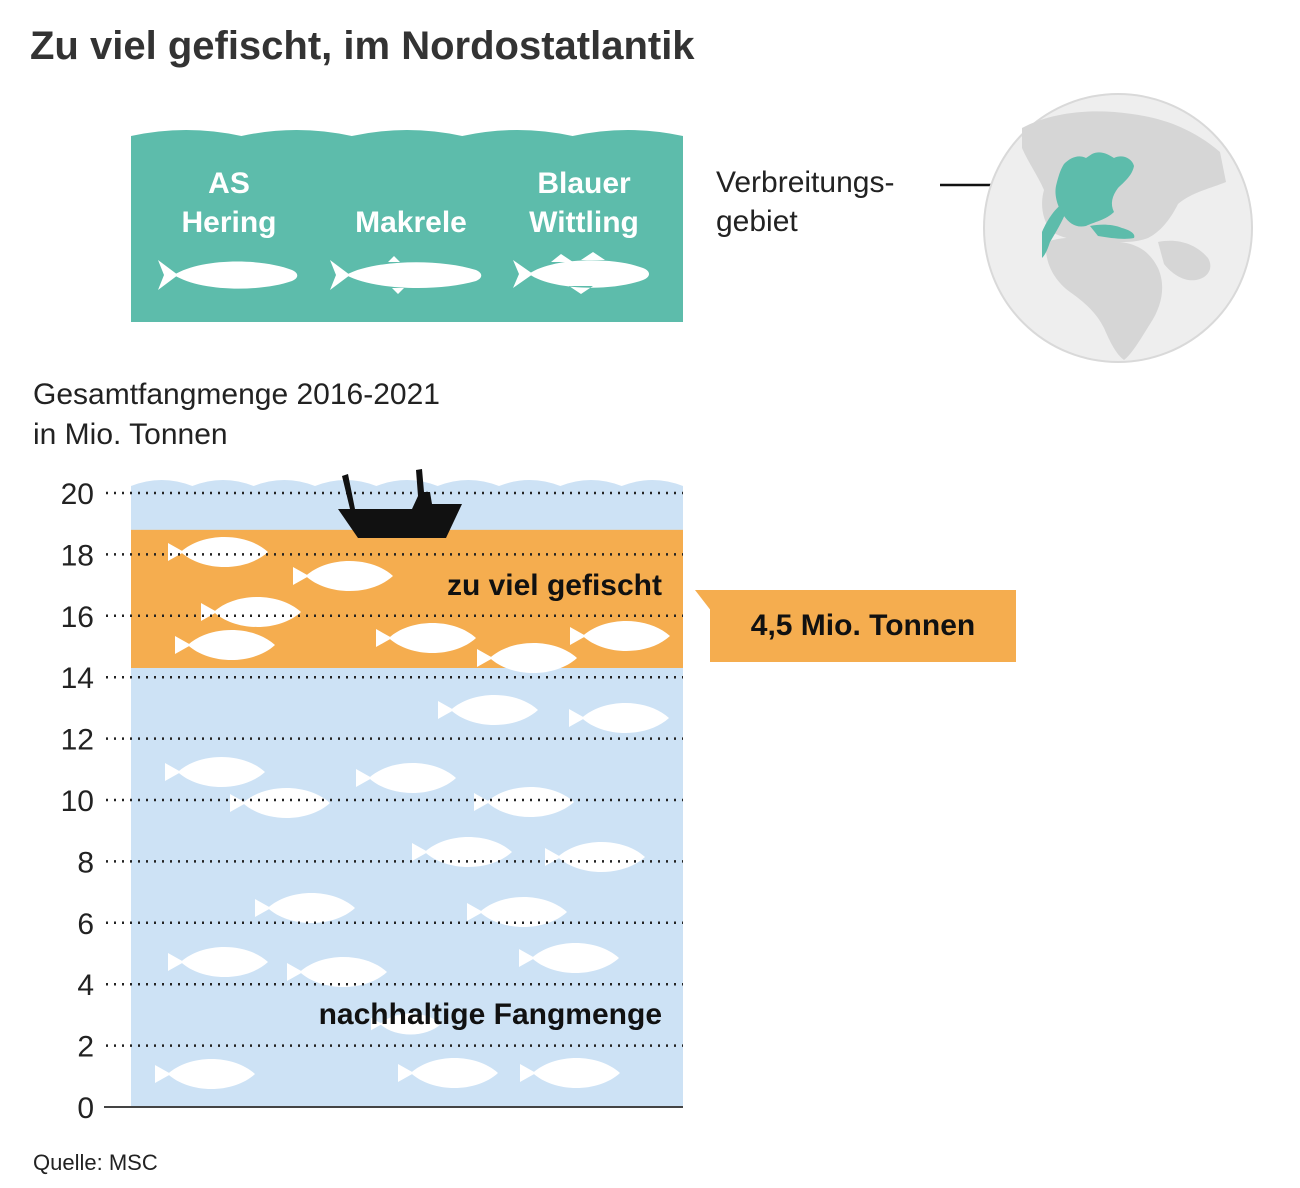  Describe the element at coordinates (805, 202) in the screenshot. I see `range-label: Verbreitungs- gebiet` at that location.